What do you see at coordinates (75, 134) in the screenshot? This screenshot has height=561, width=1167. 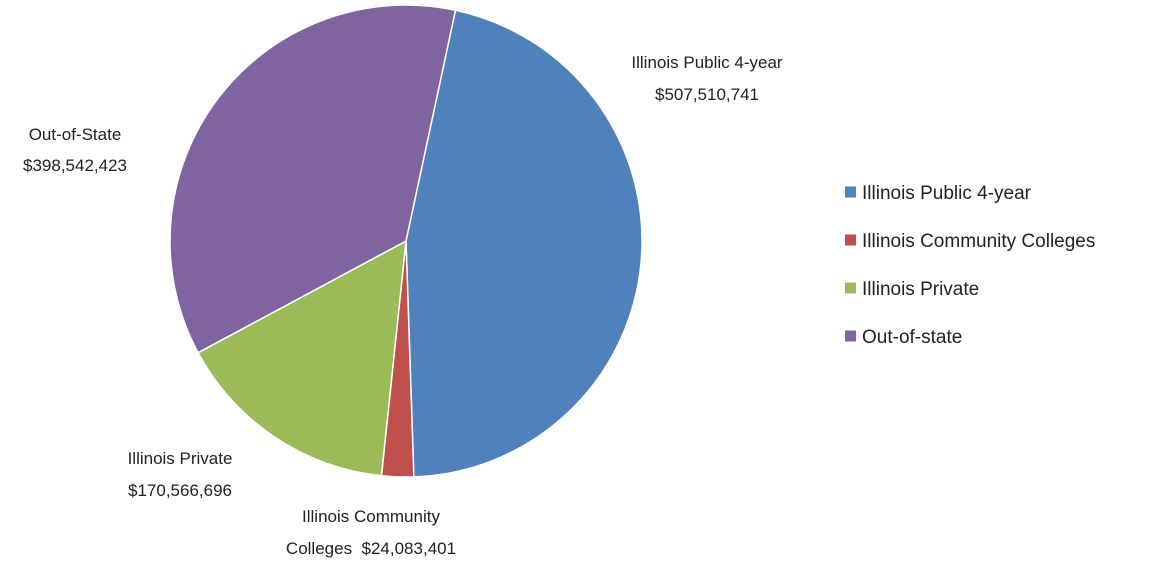 I see `slice-label-name: Out-of-State` at bounding box center [75, 134].